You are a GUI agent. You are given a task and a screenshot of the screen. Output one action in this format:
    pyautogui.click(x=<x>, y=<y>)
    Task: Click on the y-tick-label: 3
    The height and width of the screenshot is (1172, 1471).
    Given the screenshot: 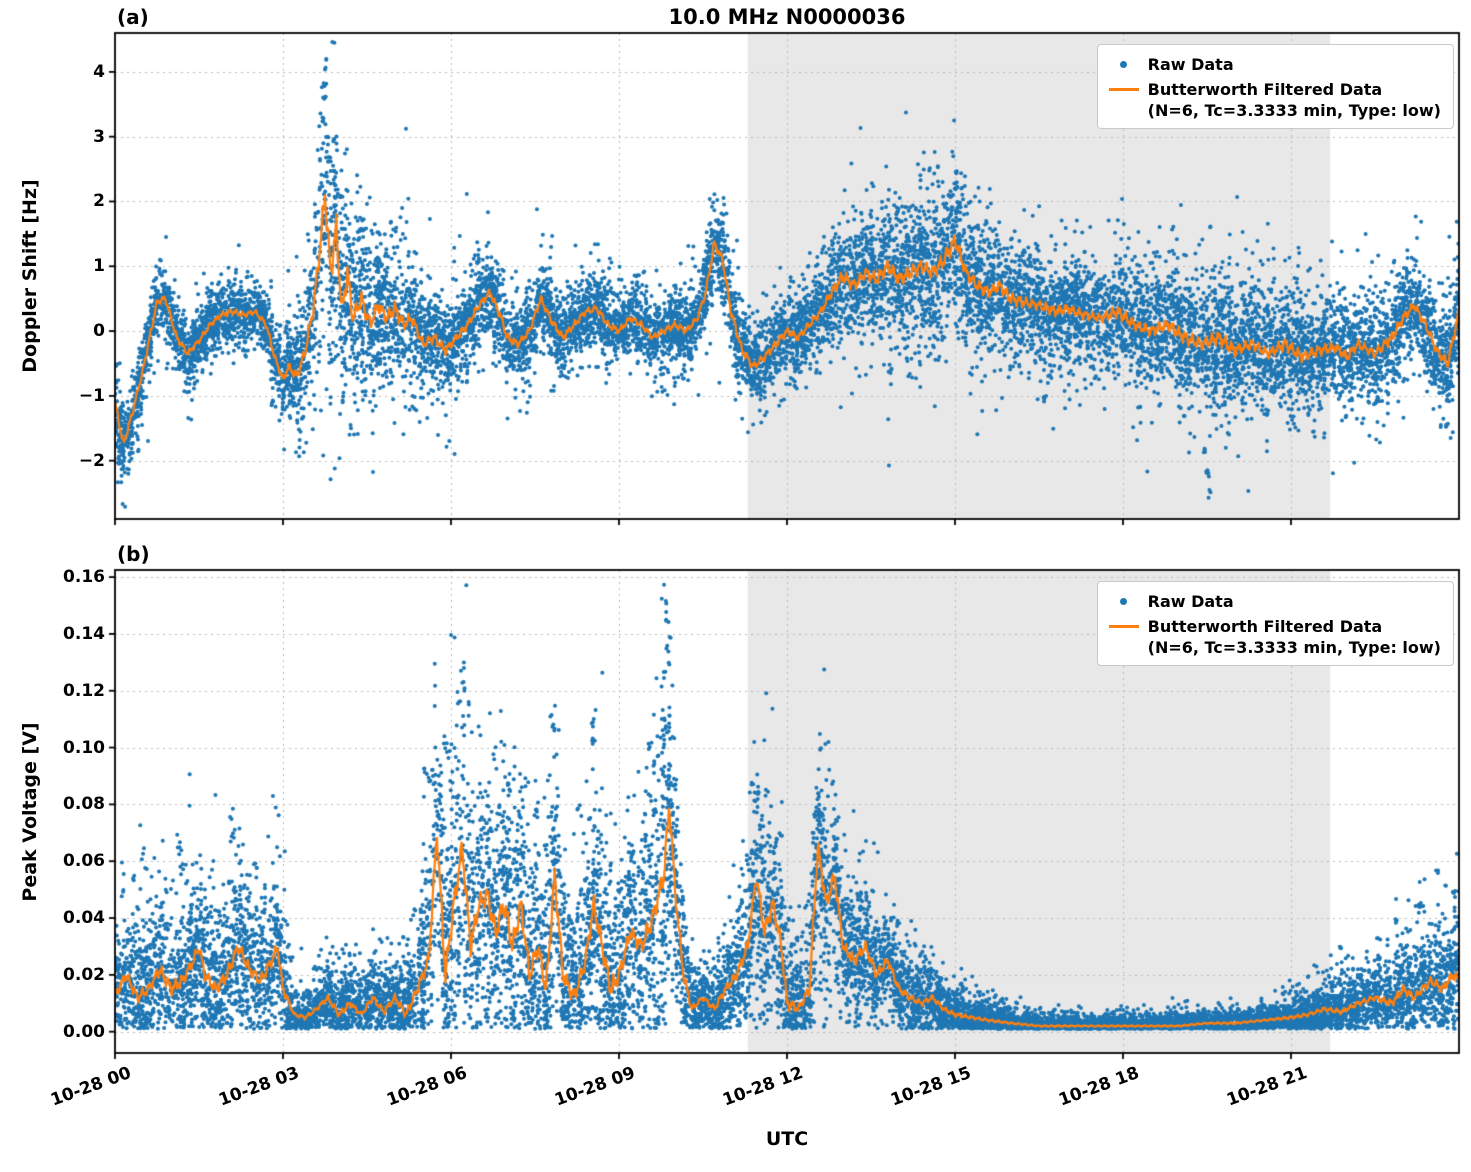 What is the action you would take?
    pyautogui.click(x=99, y=136)
    